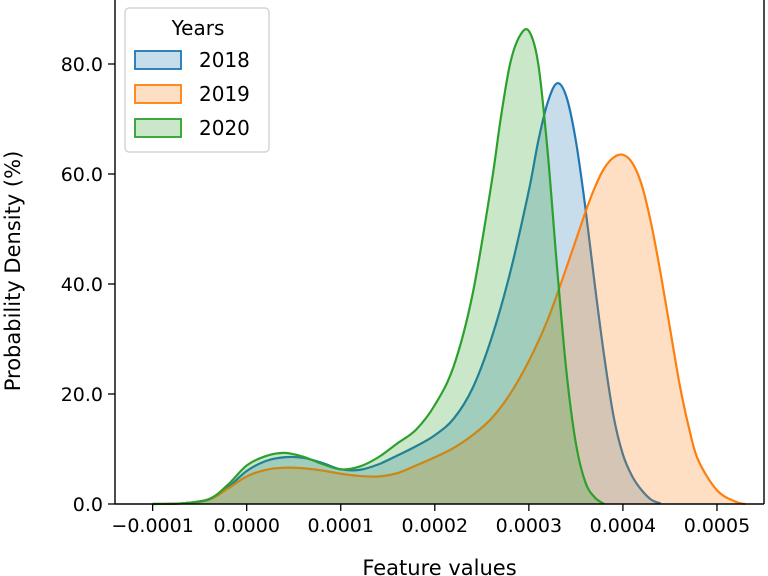  I want to click on y-axis-label: Probability Density (%), so click(13, 271).